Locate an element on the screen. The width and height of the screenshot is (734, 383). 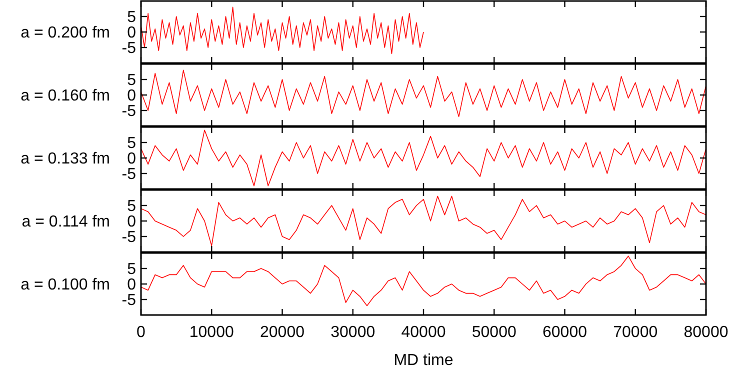
y-axis-title: a = 0.160 fm is located at coordinates (65, 96).